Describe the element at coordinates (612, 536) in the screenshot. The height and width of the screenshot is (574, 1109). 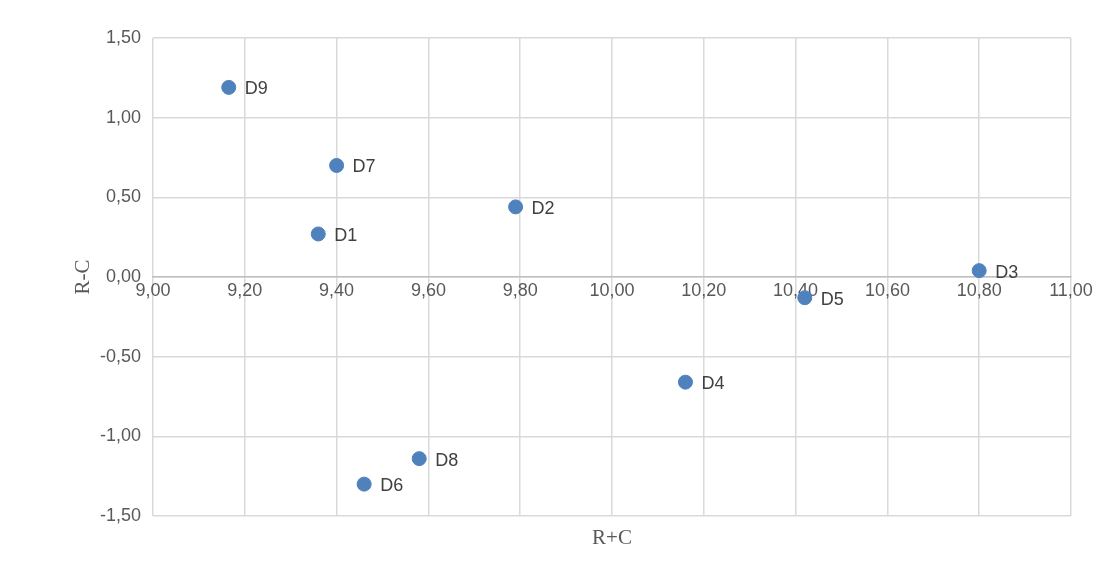
I see `x-axis-title: R+C` at that location.